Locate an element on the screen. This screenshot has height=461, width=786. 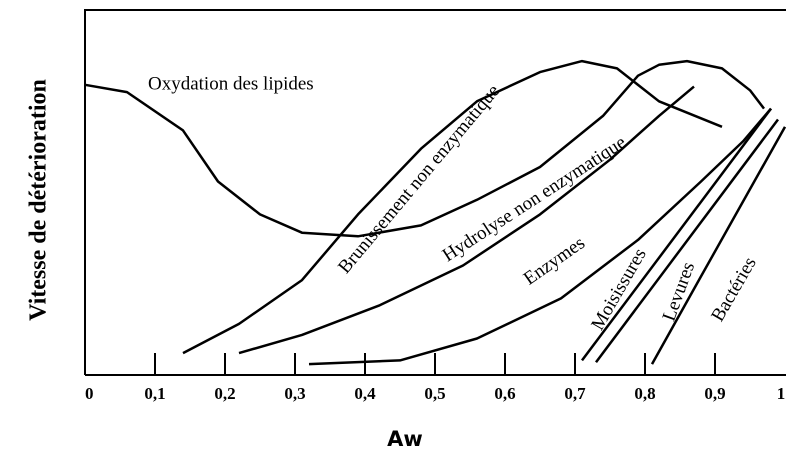
x-tick-label: 1 is located at coordinates (781, 393).